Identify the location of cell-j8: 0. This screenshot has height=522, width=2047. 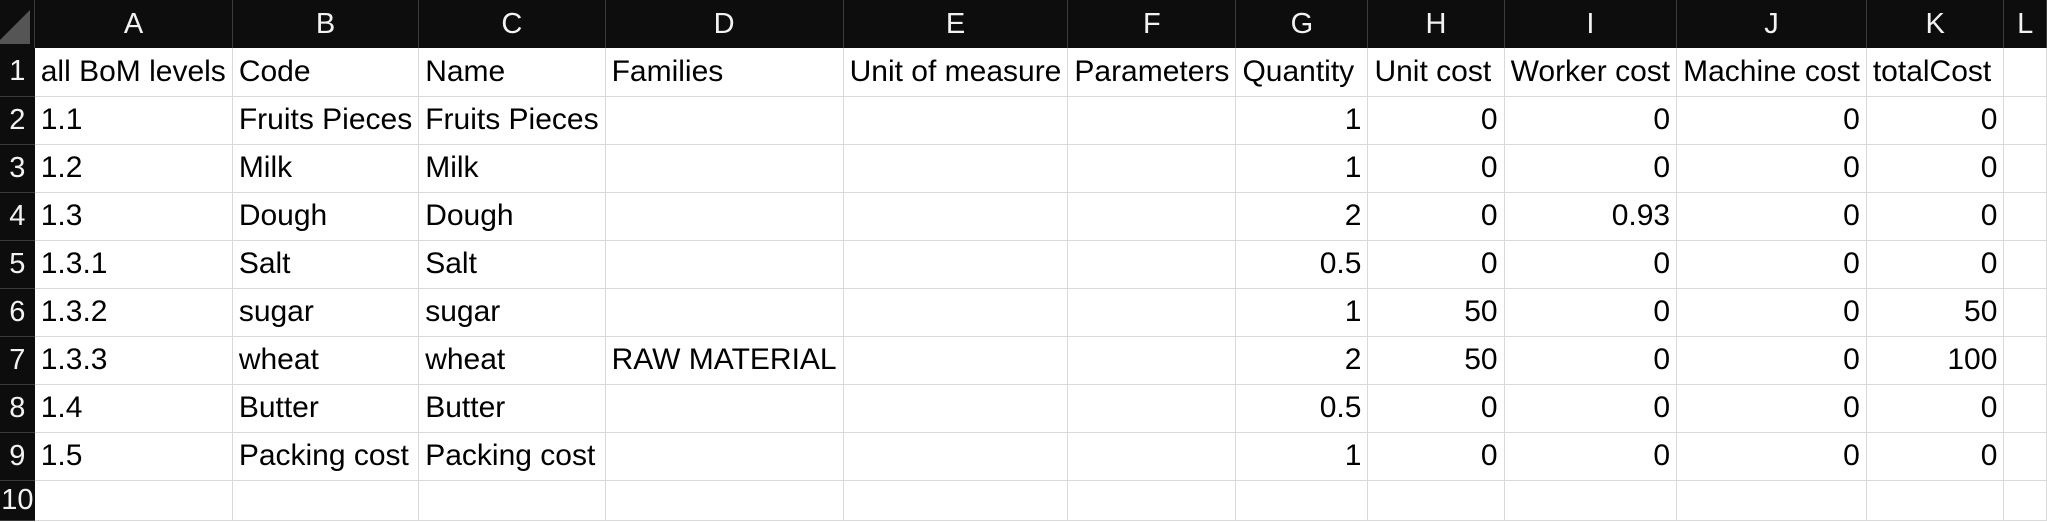
(1771, 408).